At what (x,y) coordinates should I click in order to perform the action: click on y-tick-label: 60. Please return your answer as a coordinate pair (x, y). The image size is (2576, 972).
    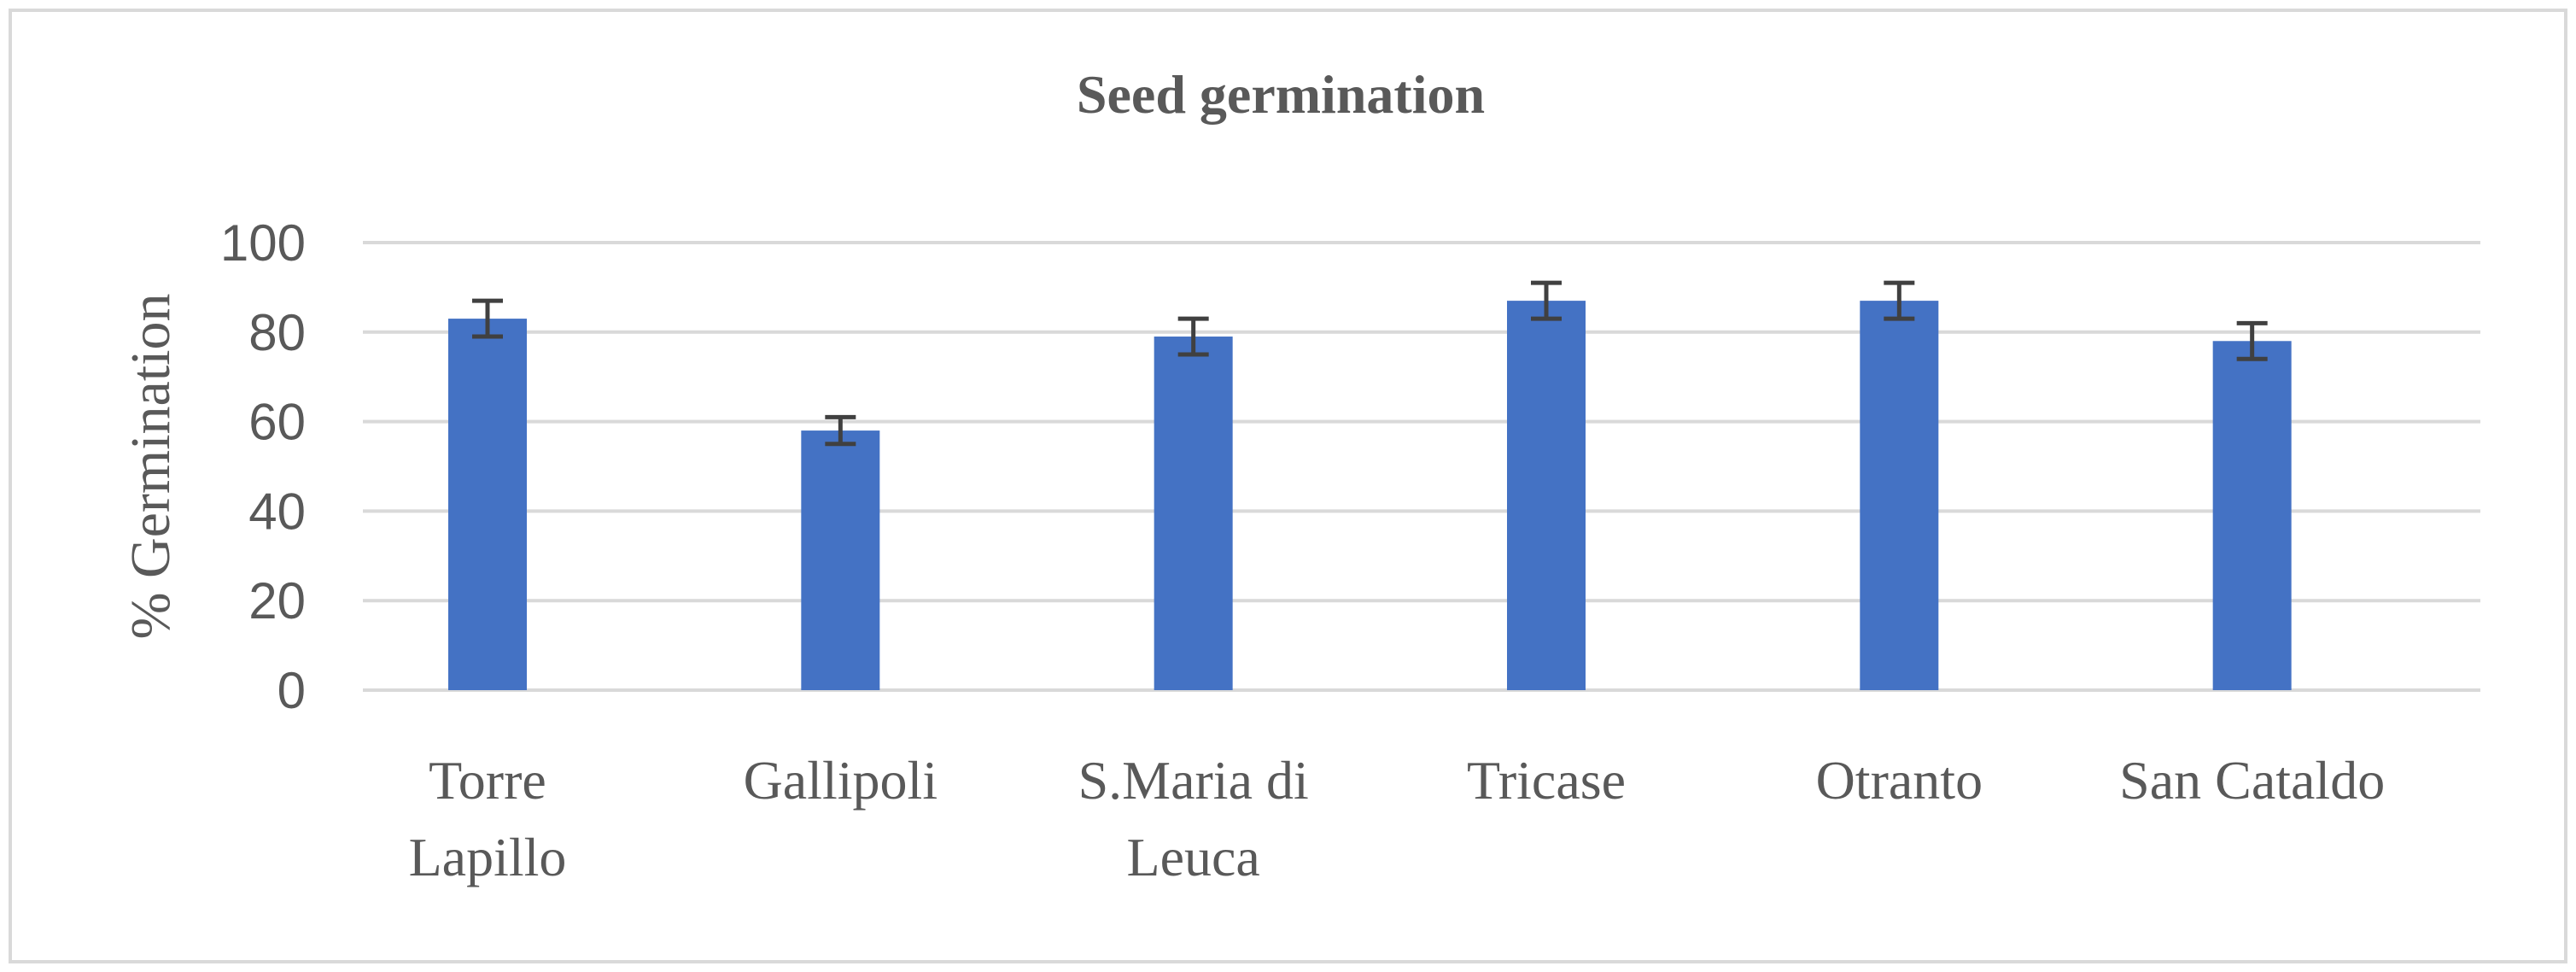
    Looking at the image, I should click on (277, 422).